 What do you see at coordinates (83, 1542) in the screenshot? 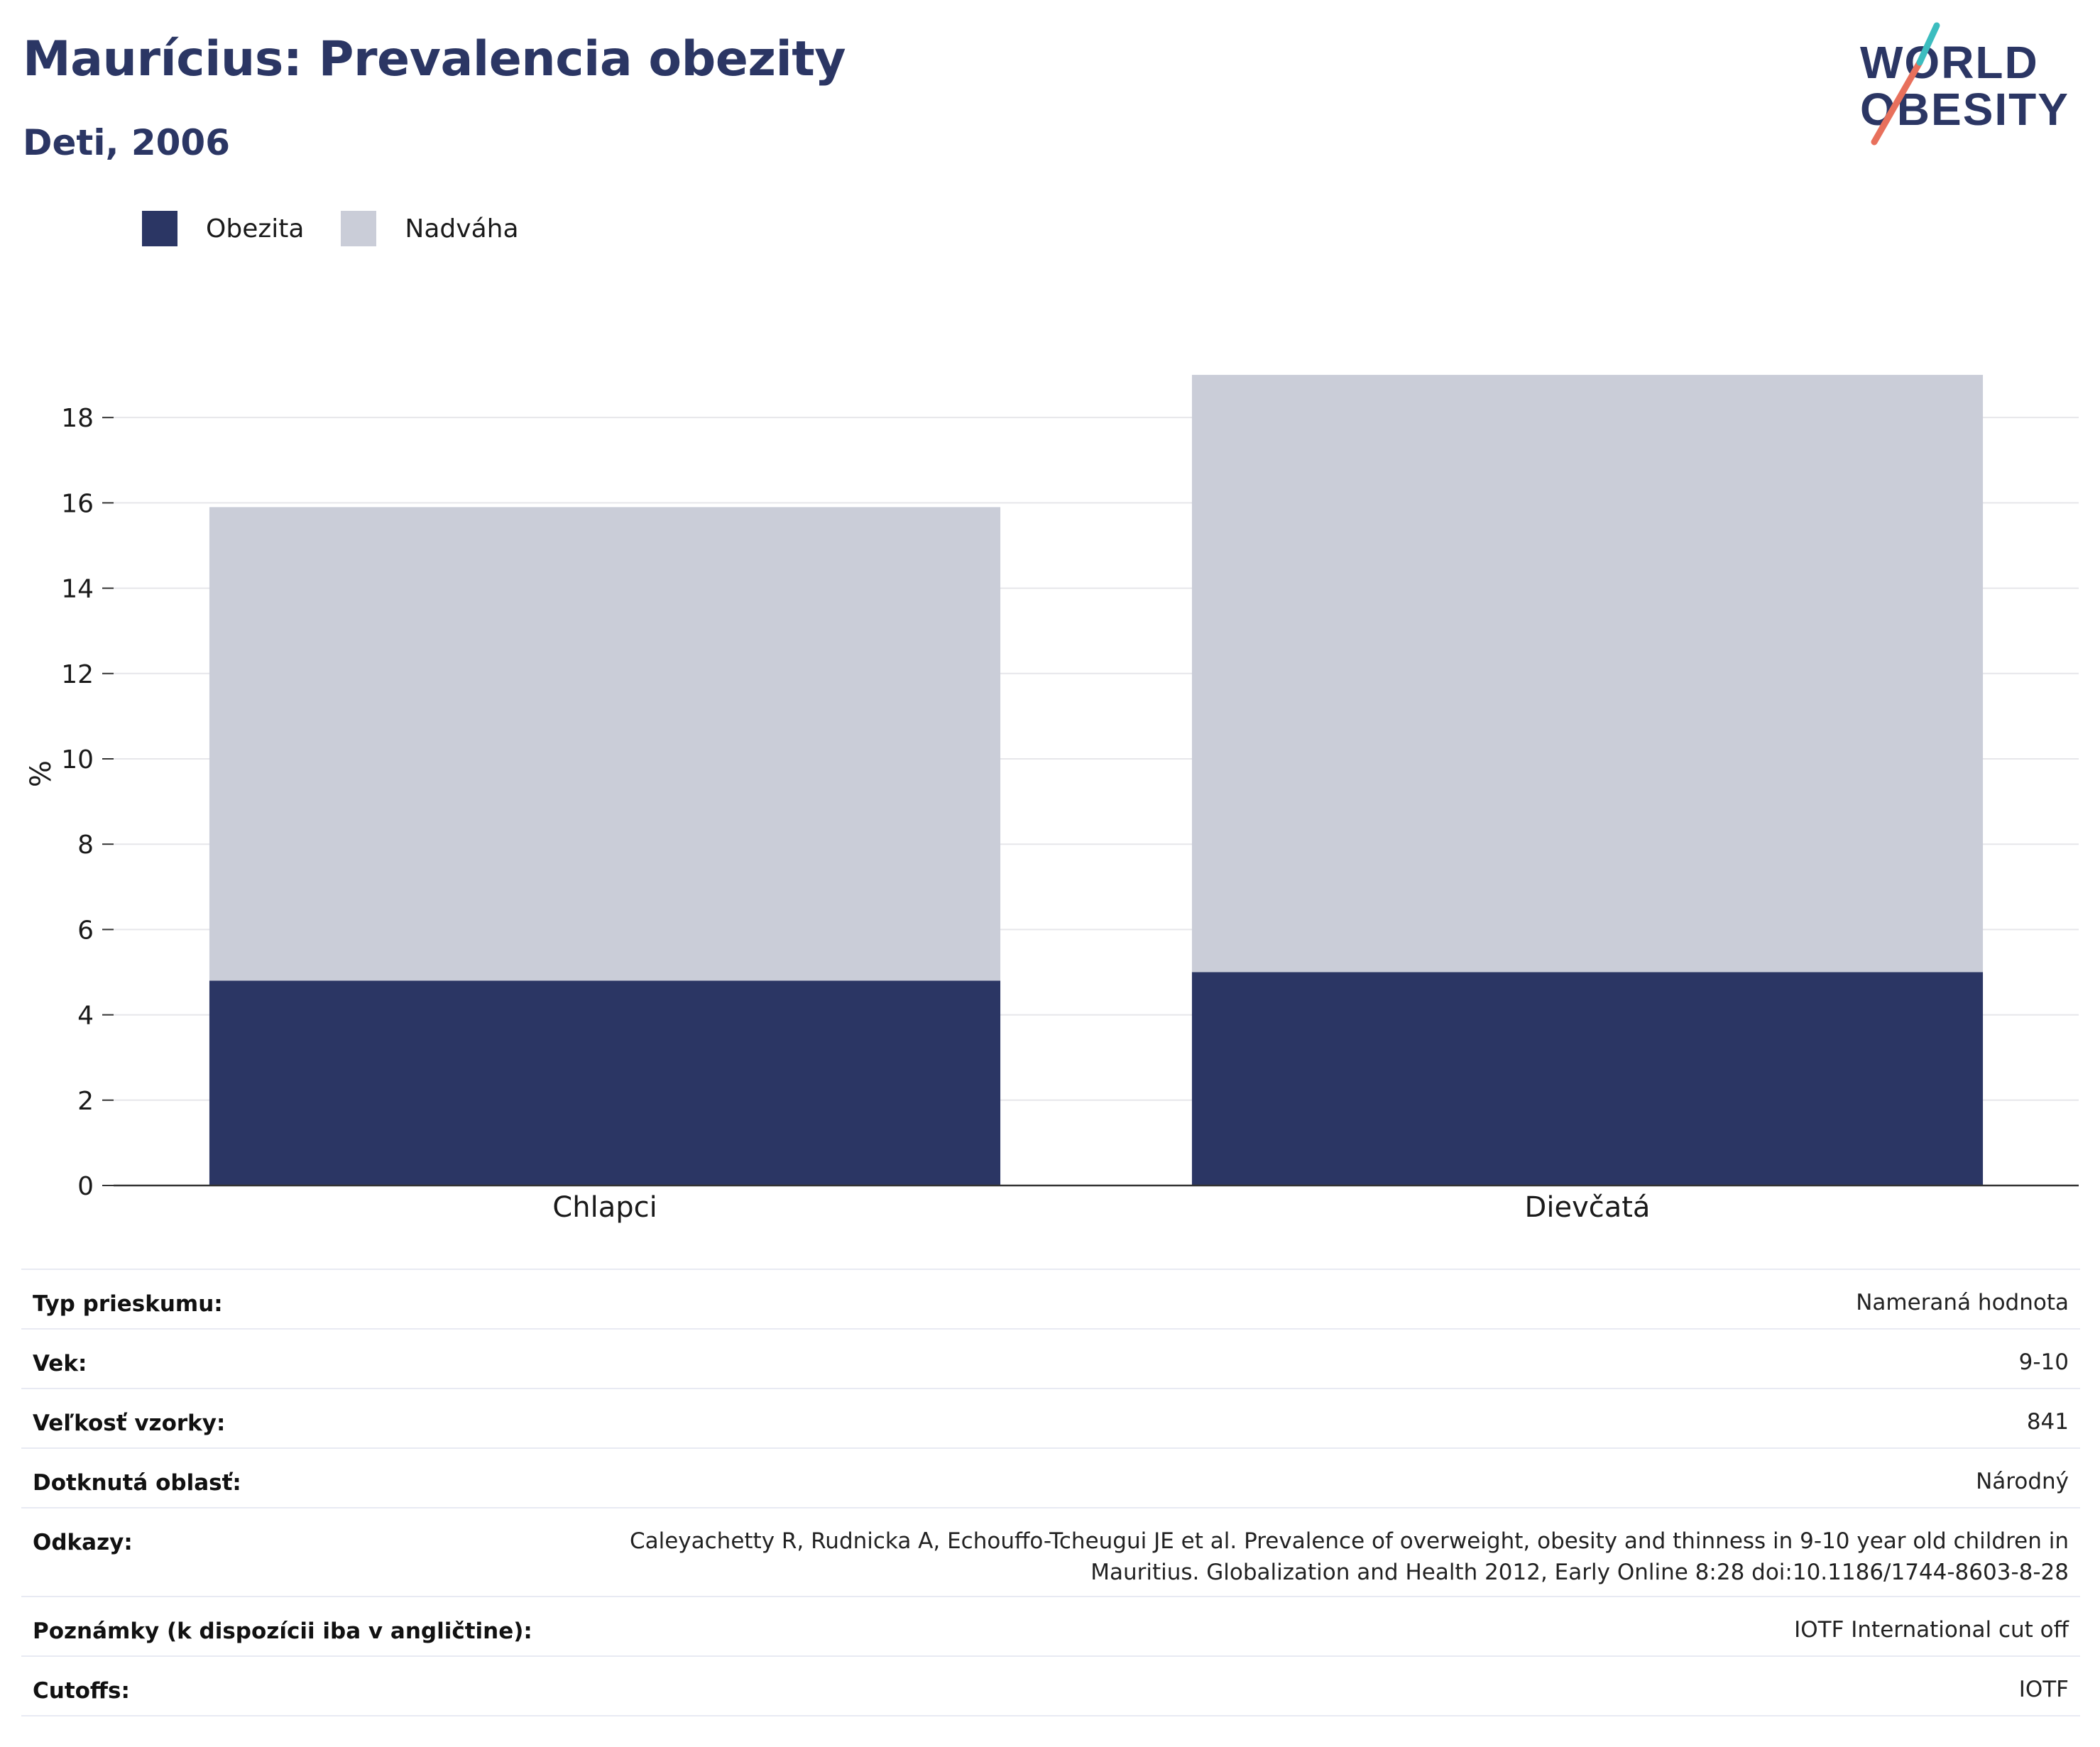
I see `info-label-odkazy: Odkazy:` at bounding box center [83, 1542].